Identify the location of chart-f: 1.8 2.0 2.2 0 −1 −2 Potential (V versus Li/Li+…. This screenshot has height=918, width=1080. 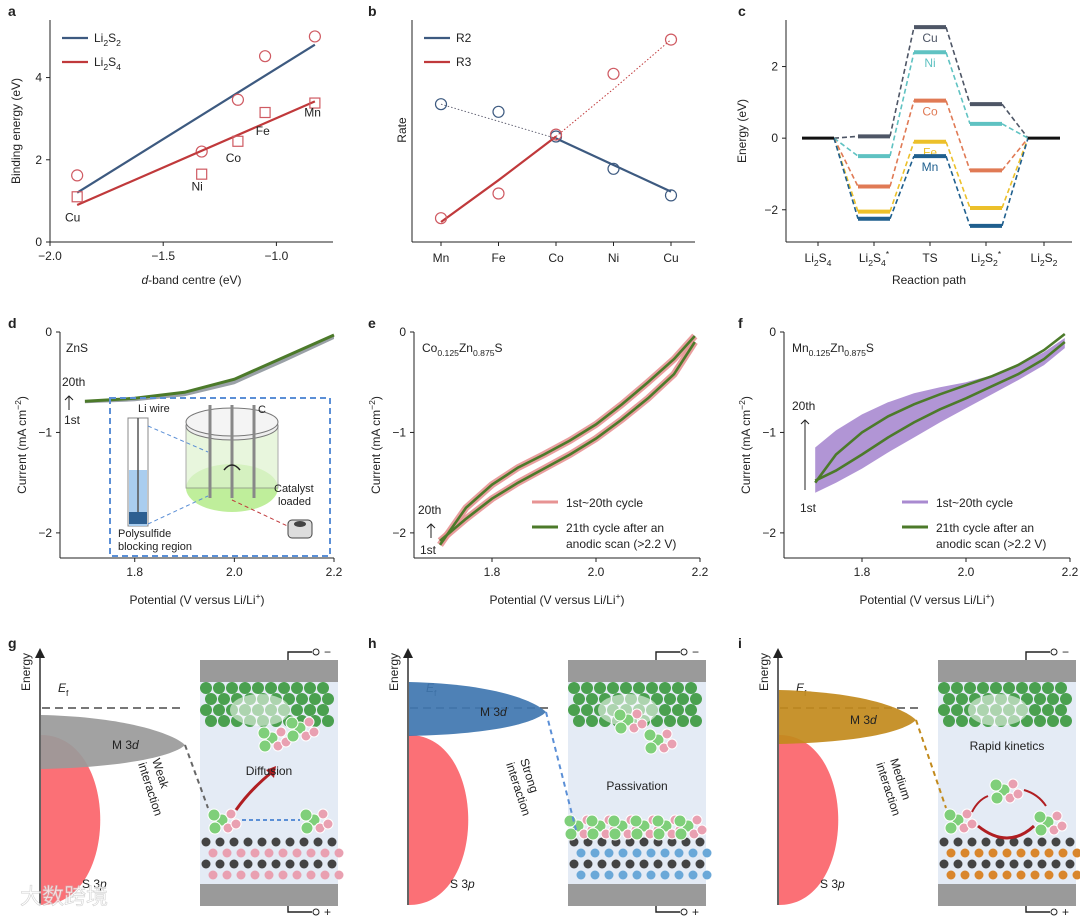
(908, 466).